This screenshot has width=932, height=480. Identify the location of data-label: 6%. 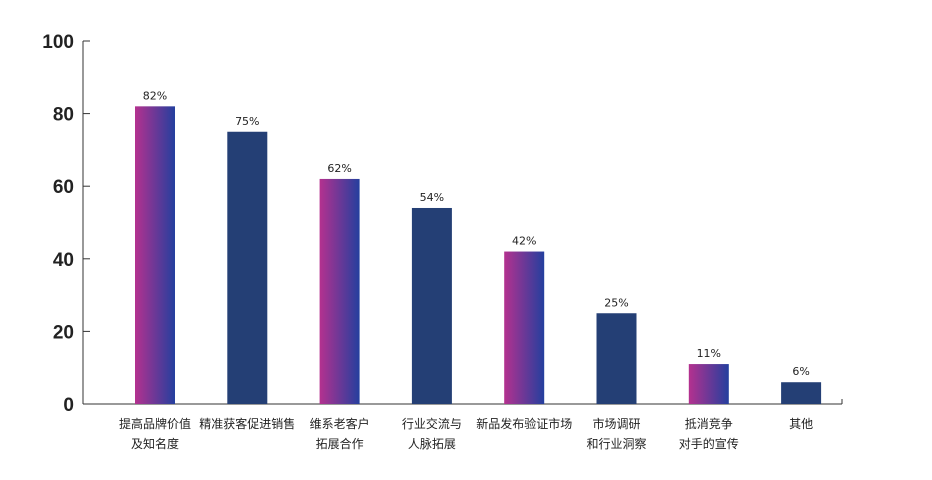
(800, 371).